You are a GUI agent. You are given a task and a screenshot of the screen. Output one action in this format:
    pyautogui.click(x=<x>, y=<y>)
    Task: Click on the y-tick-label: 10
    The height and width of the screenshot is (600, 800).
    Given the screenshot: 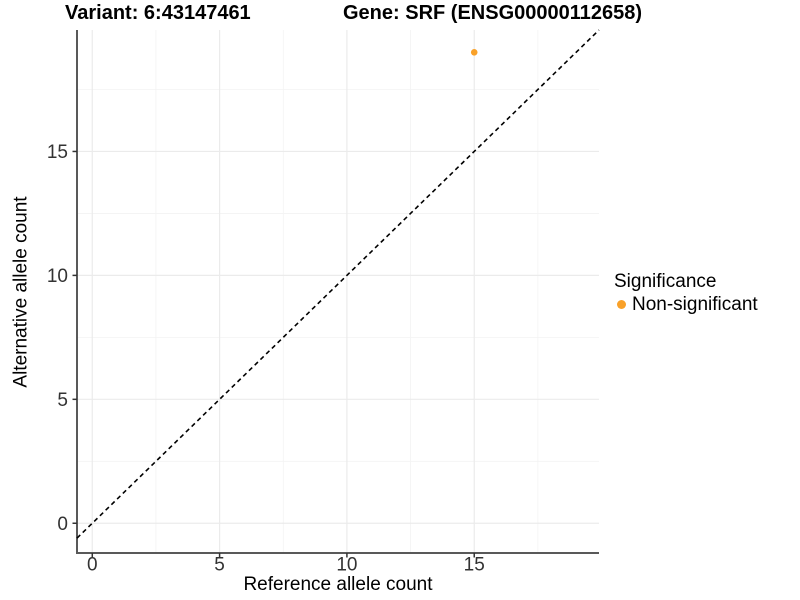 What is the action you would take?
    pyautogui.click(x=57, y=276)
    